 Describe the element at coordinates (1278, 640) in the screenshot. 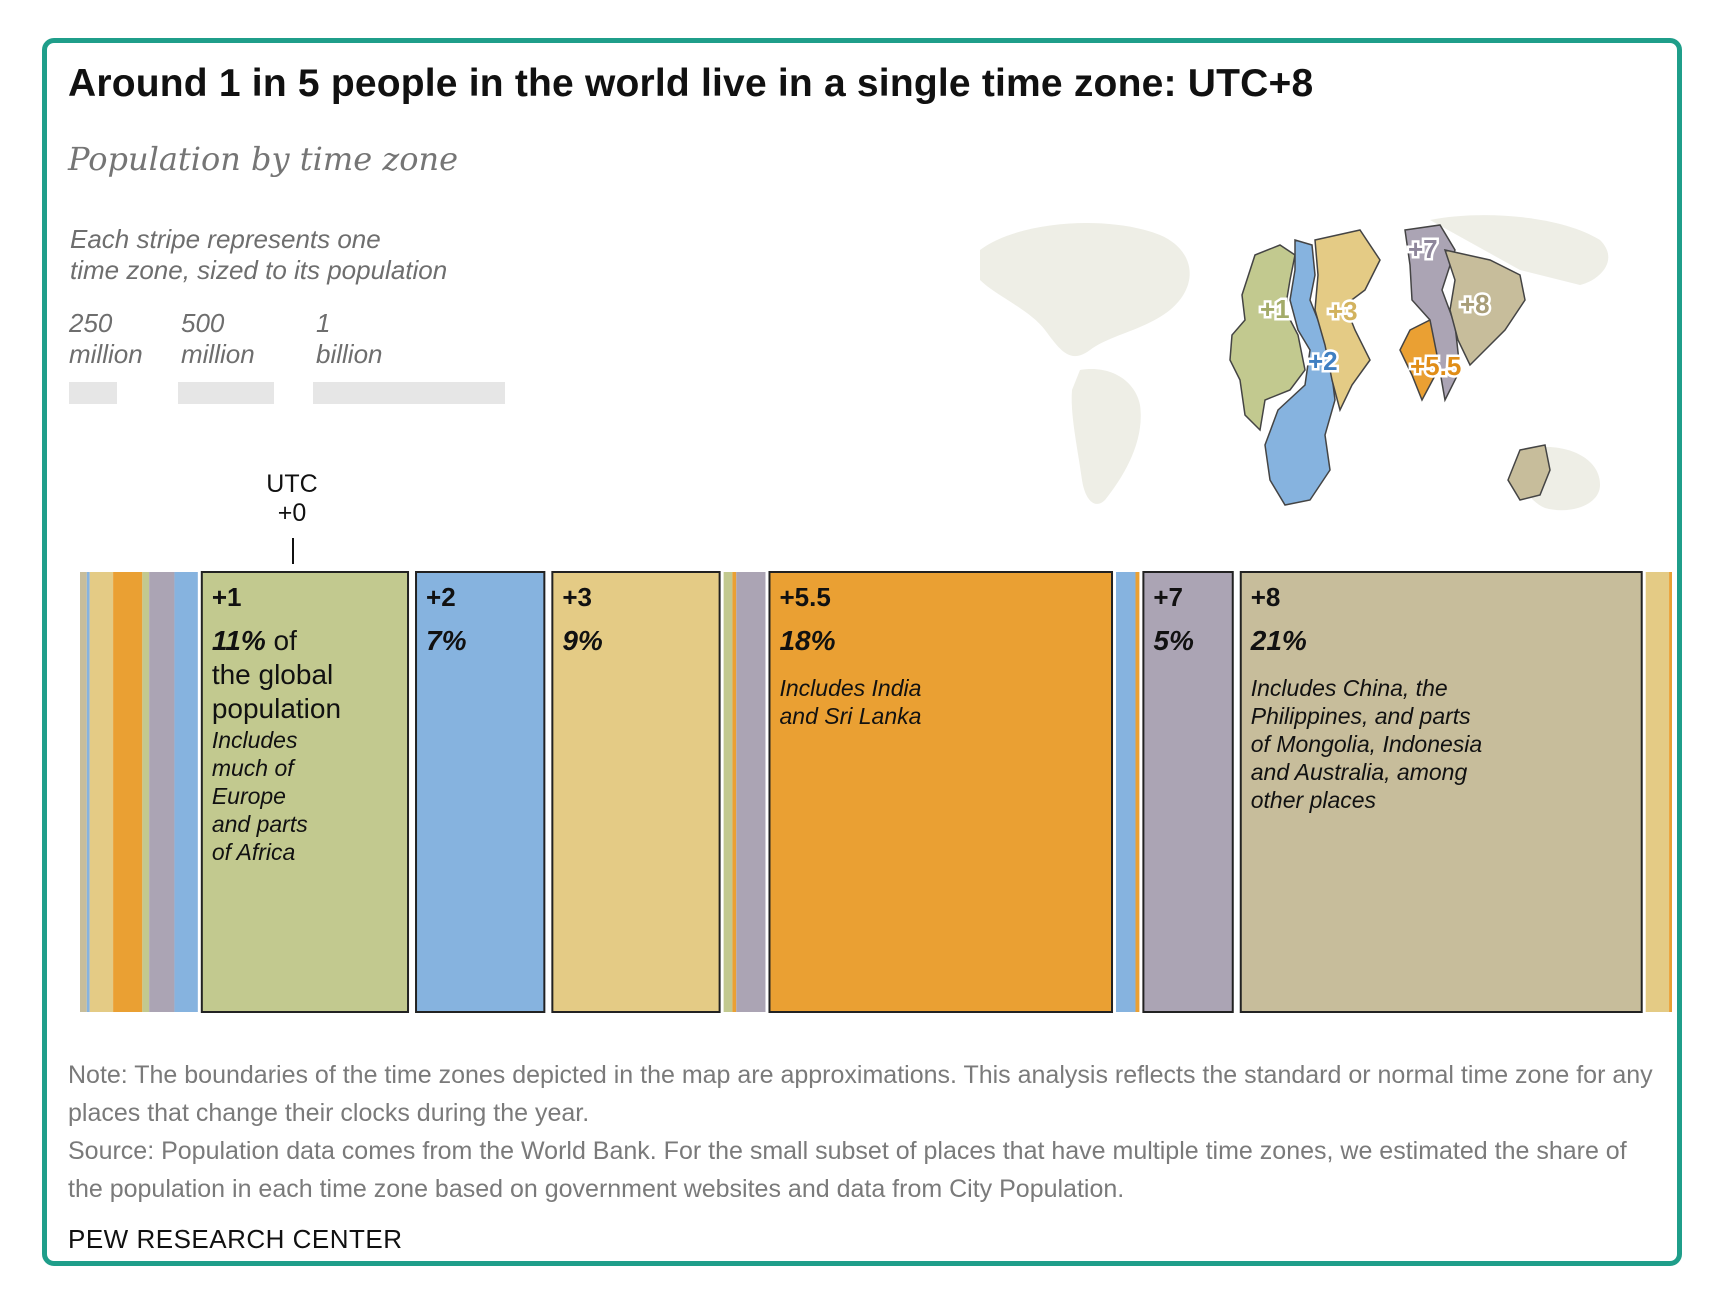

I see `stripe-share-label: 21%` at that location.